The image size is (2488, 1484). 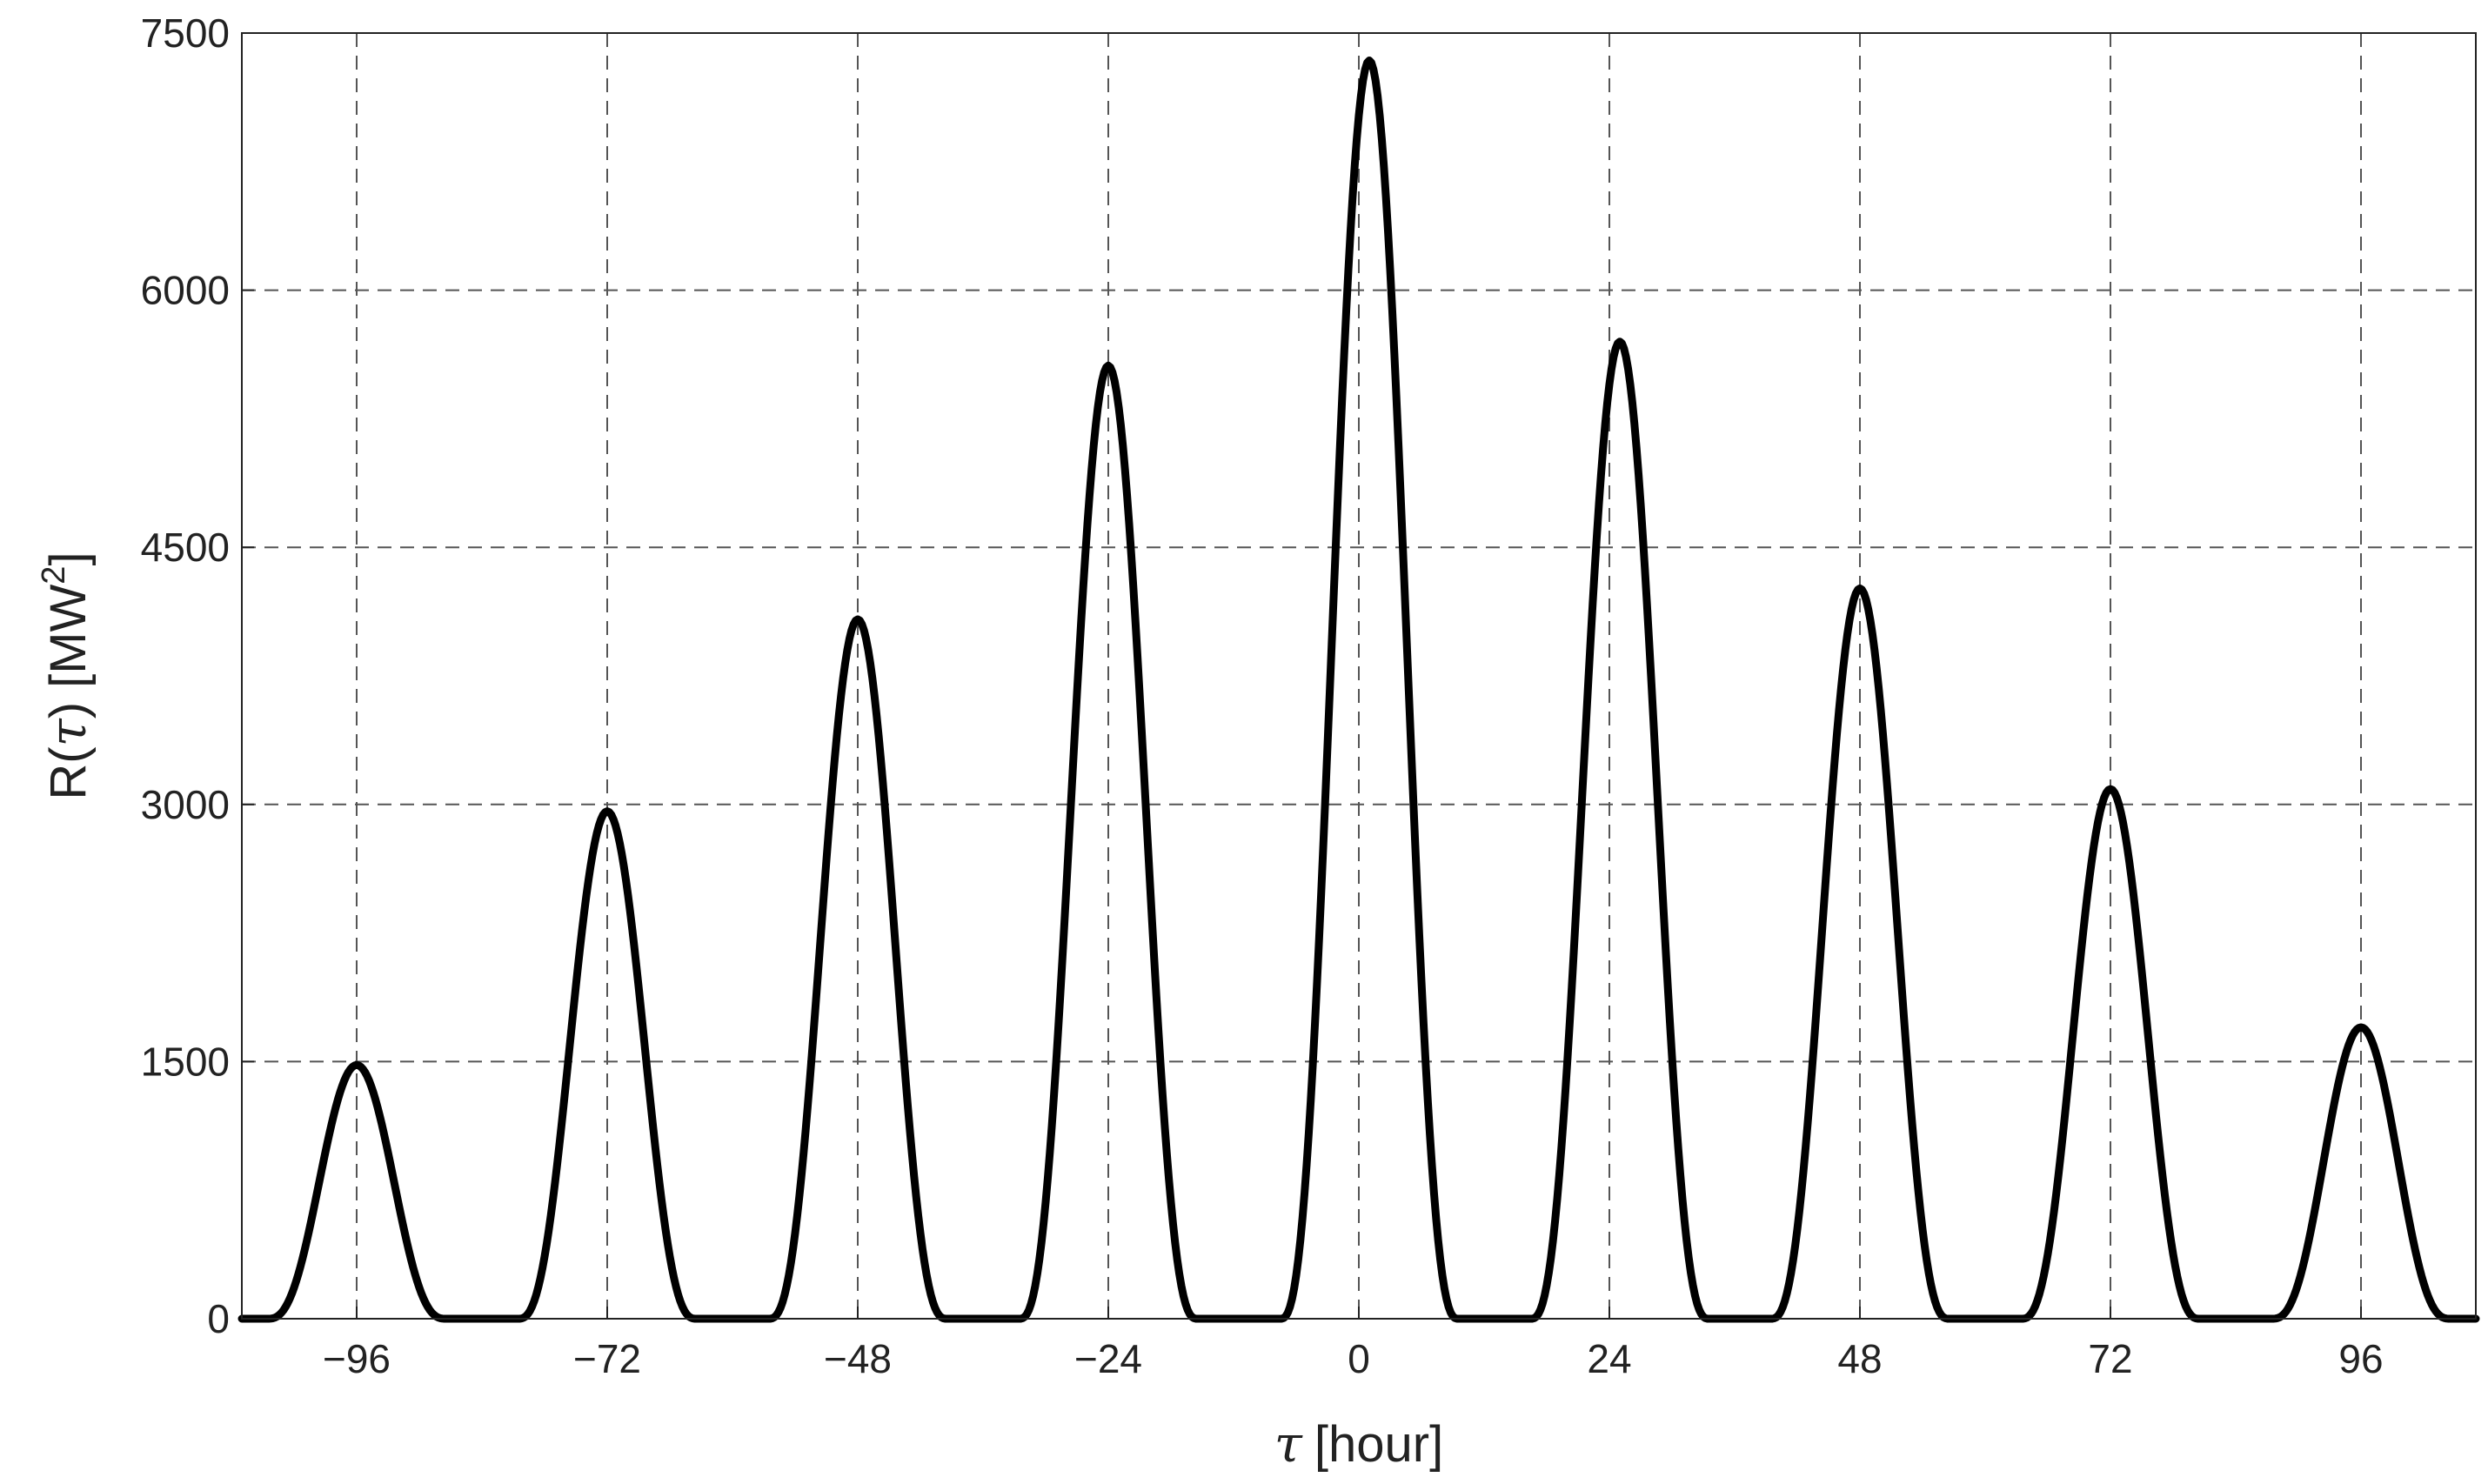 I want to click on x-axis-symbol: τ, so click(x=1288, y=1444).